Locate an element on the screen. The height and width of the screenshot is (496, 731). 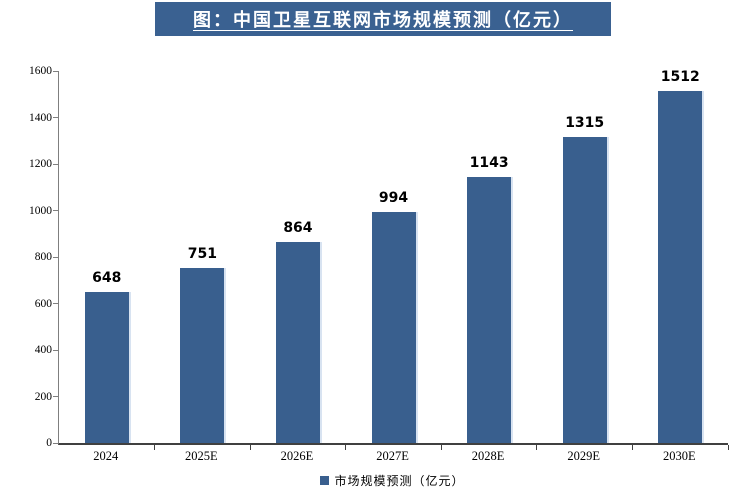
bar-value-label: 1512 is located at coordinates (680, 77).